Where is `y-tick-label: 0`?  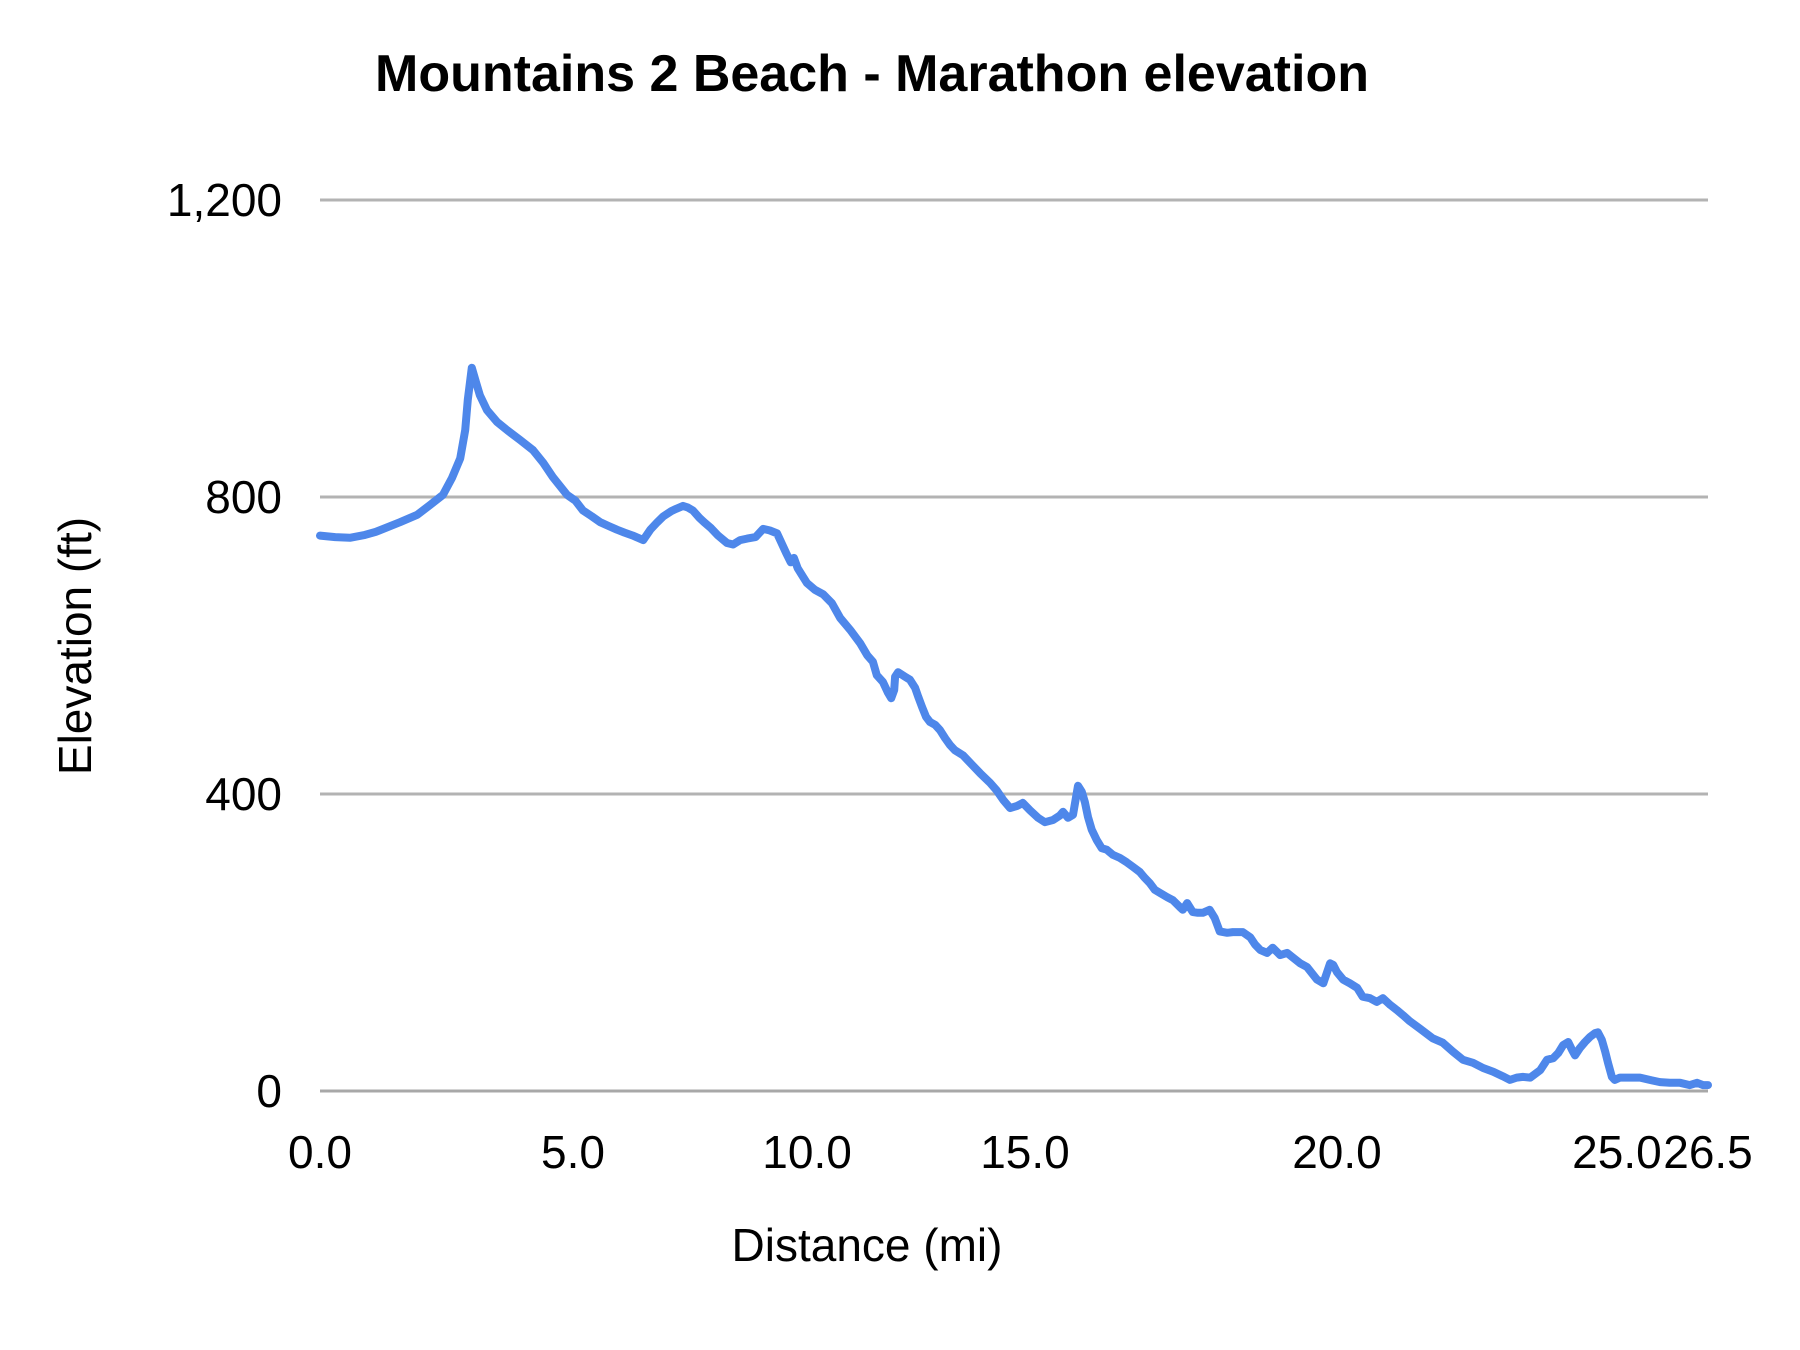
y-tick-label: 0 is located at coordinates (269, 1091).